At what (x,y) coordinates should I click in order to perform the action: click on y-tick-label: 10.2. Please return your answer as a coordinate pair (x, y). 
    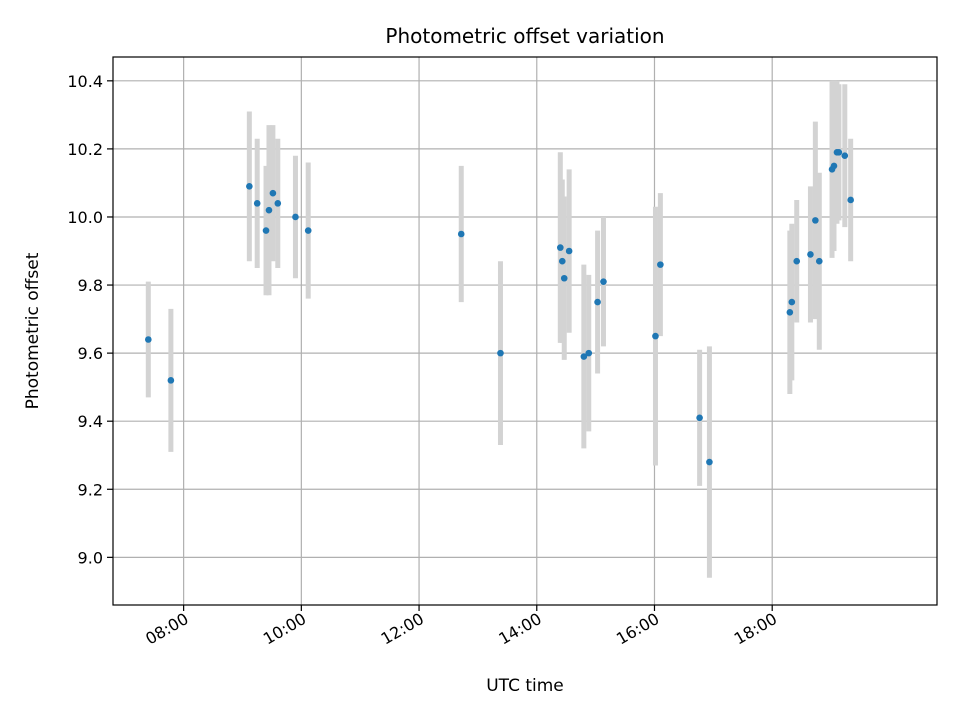
    Looking at the image, I should click on (85, 149).